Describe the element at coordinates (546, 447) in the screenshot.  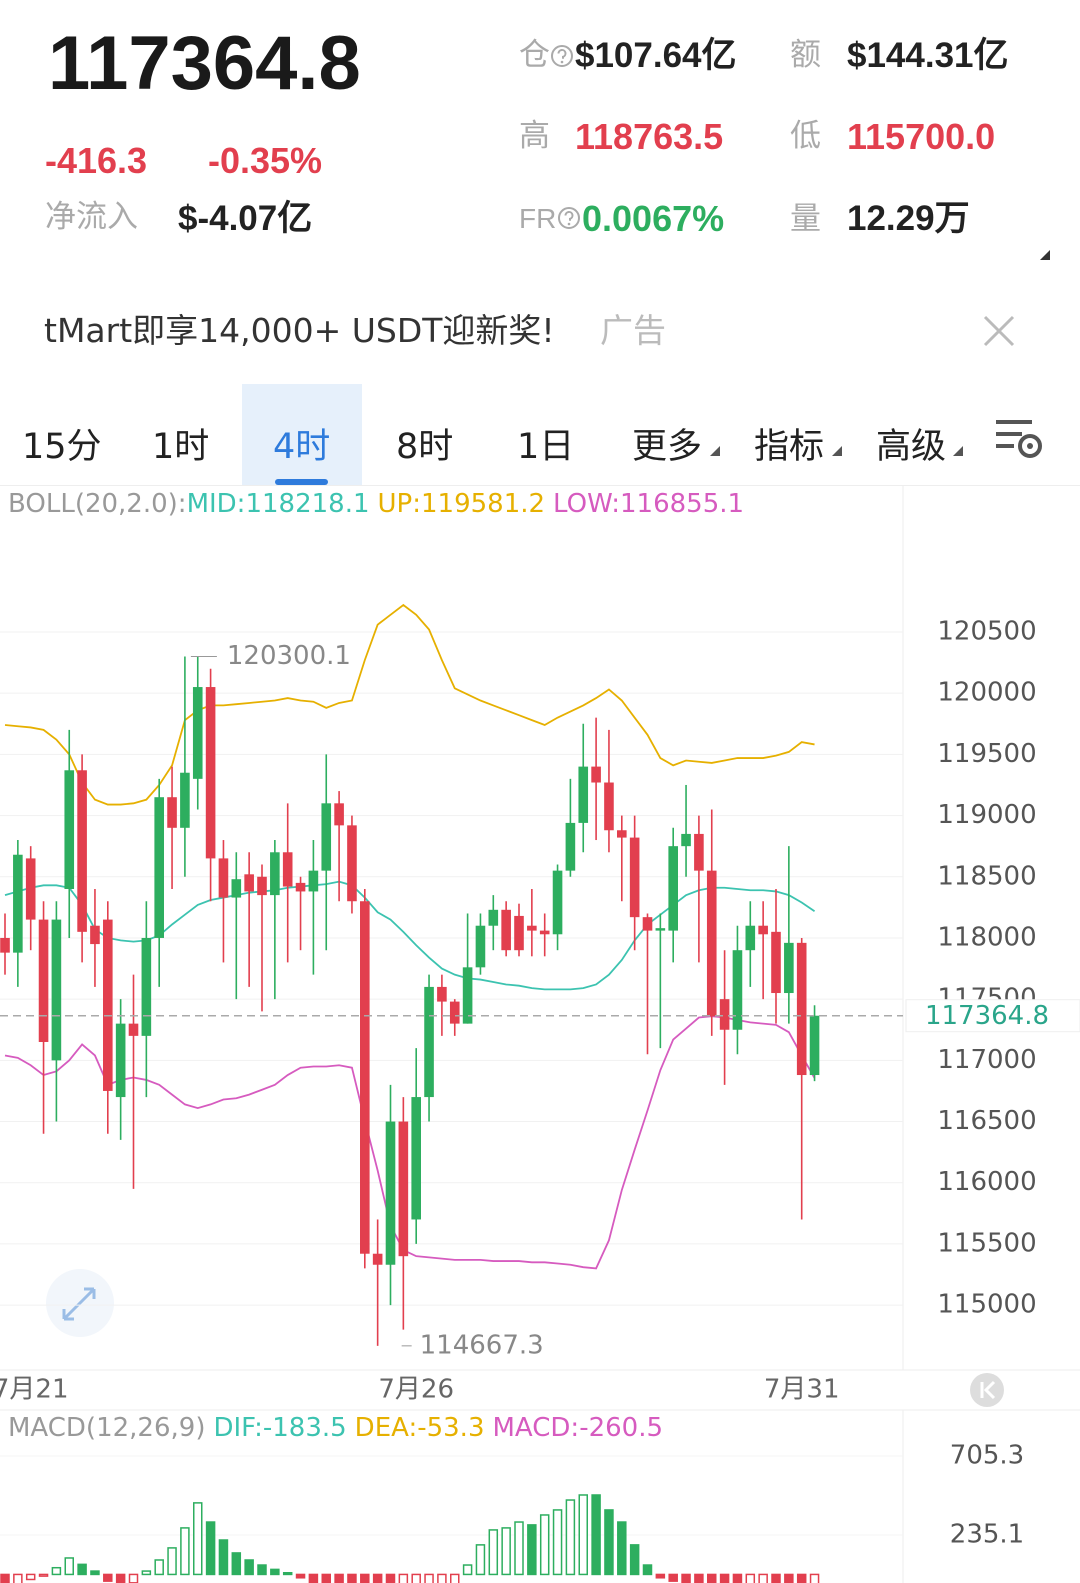
I see `tab: 1日` at that location.